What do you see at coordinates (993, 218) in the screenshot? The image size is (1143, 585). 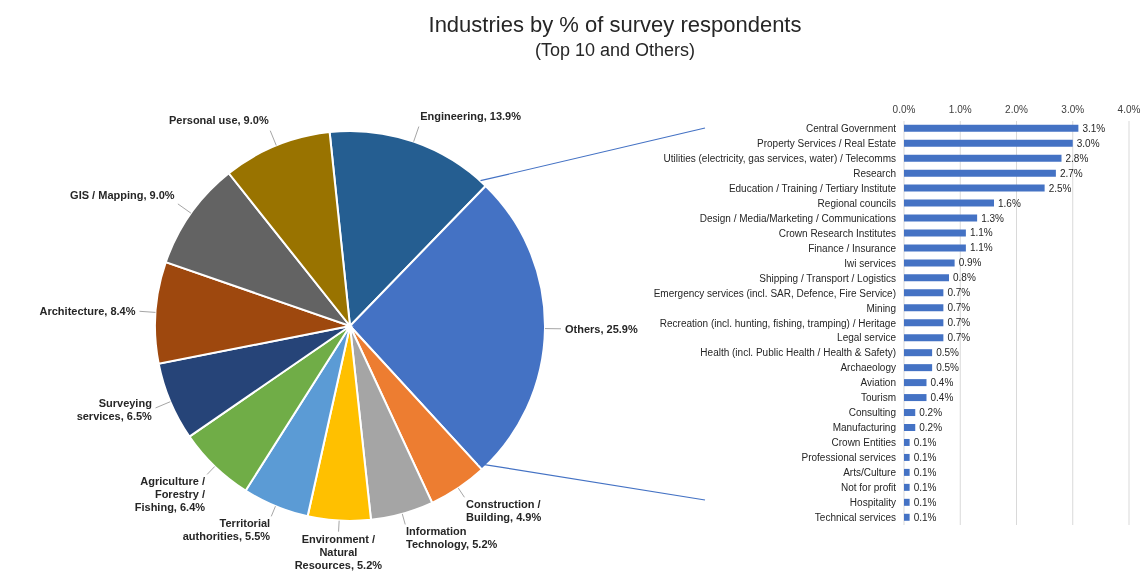 I see `data-label: 1.3%` at bounding box center [993, 218].